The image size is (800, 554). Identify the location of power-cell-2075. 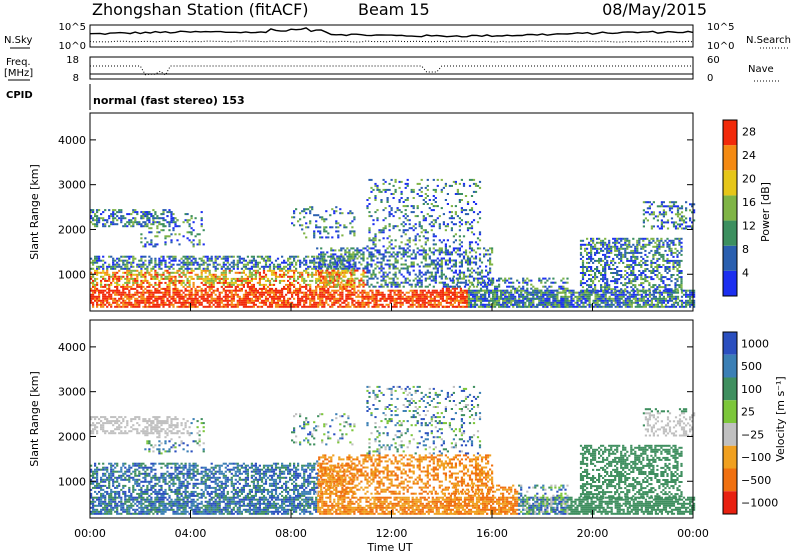
(101, 284).